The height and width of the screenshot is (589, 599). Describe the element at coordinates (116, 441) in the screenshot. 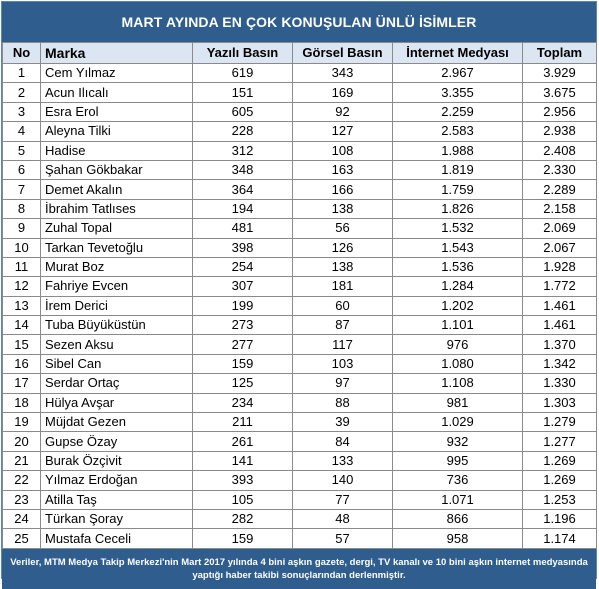

I see `name-cell: Gupse Özay` at that location.